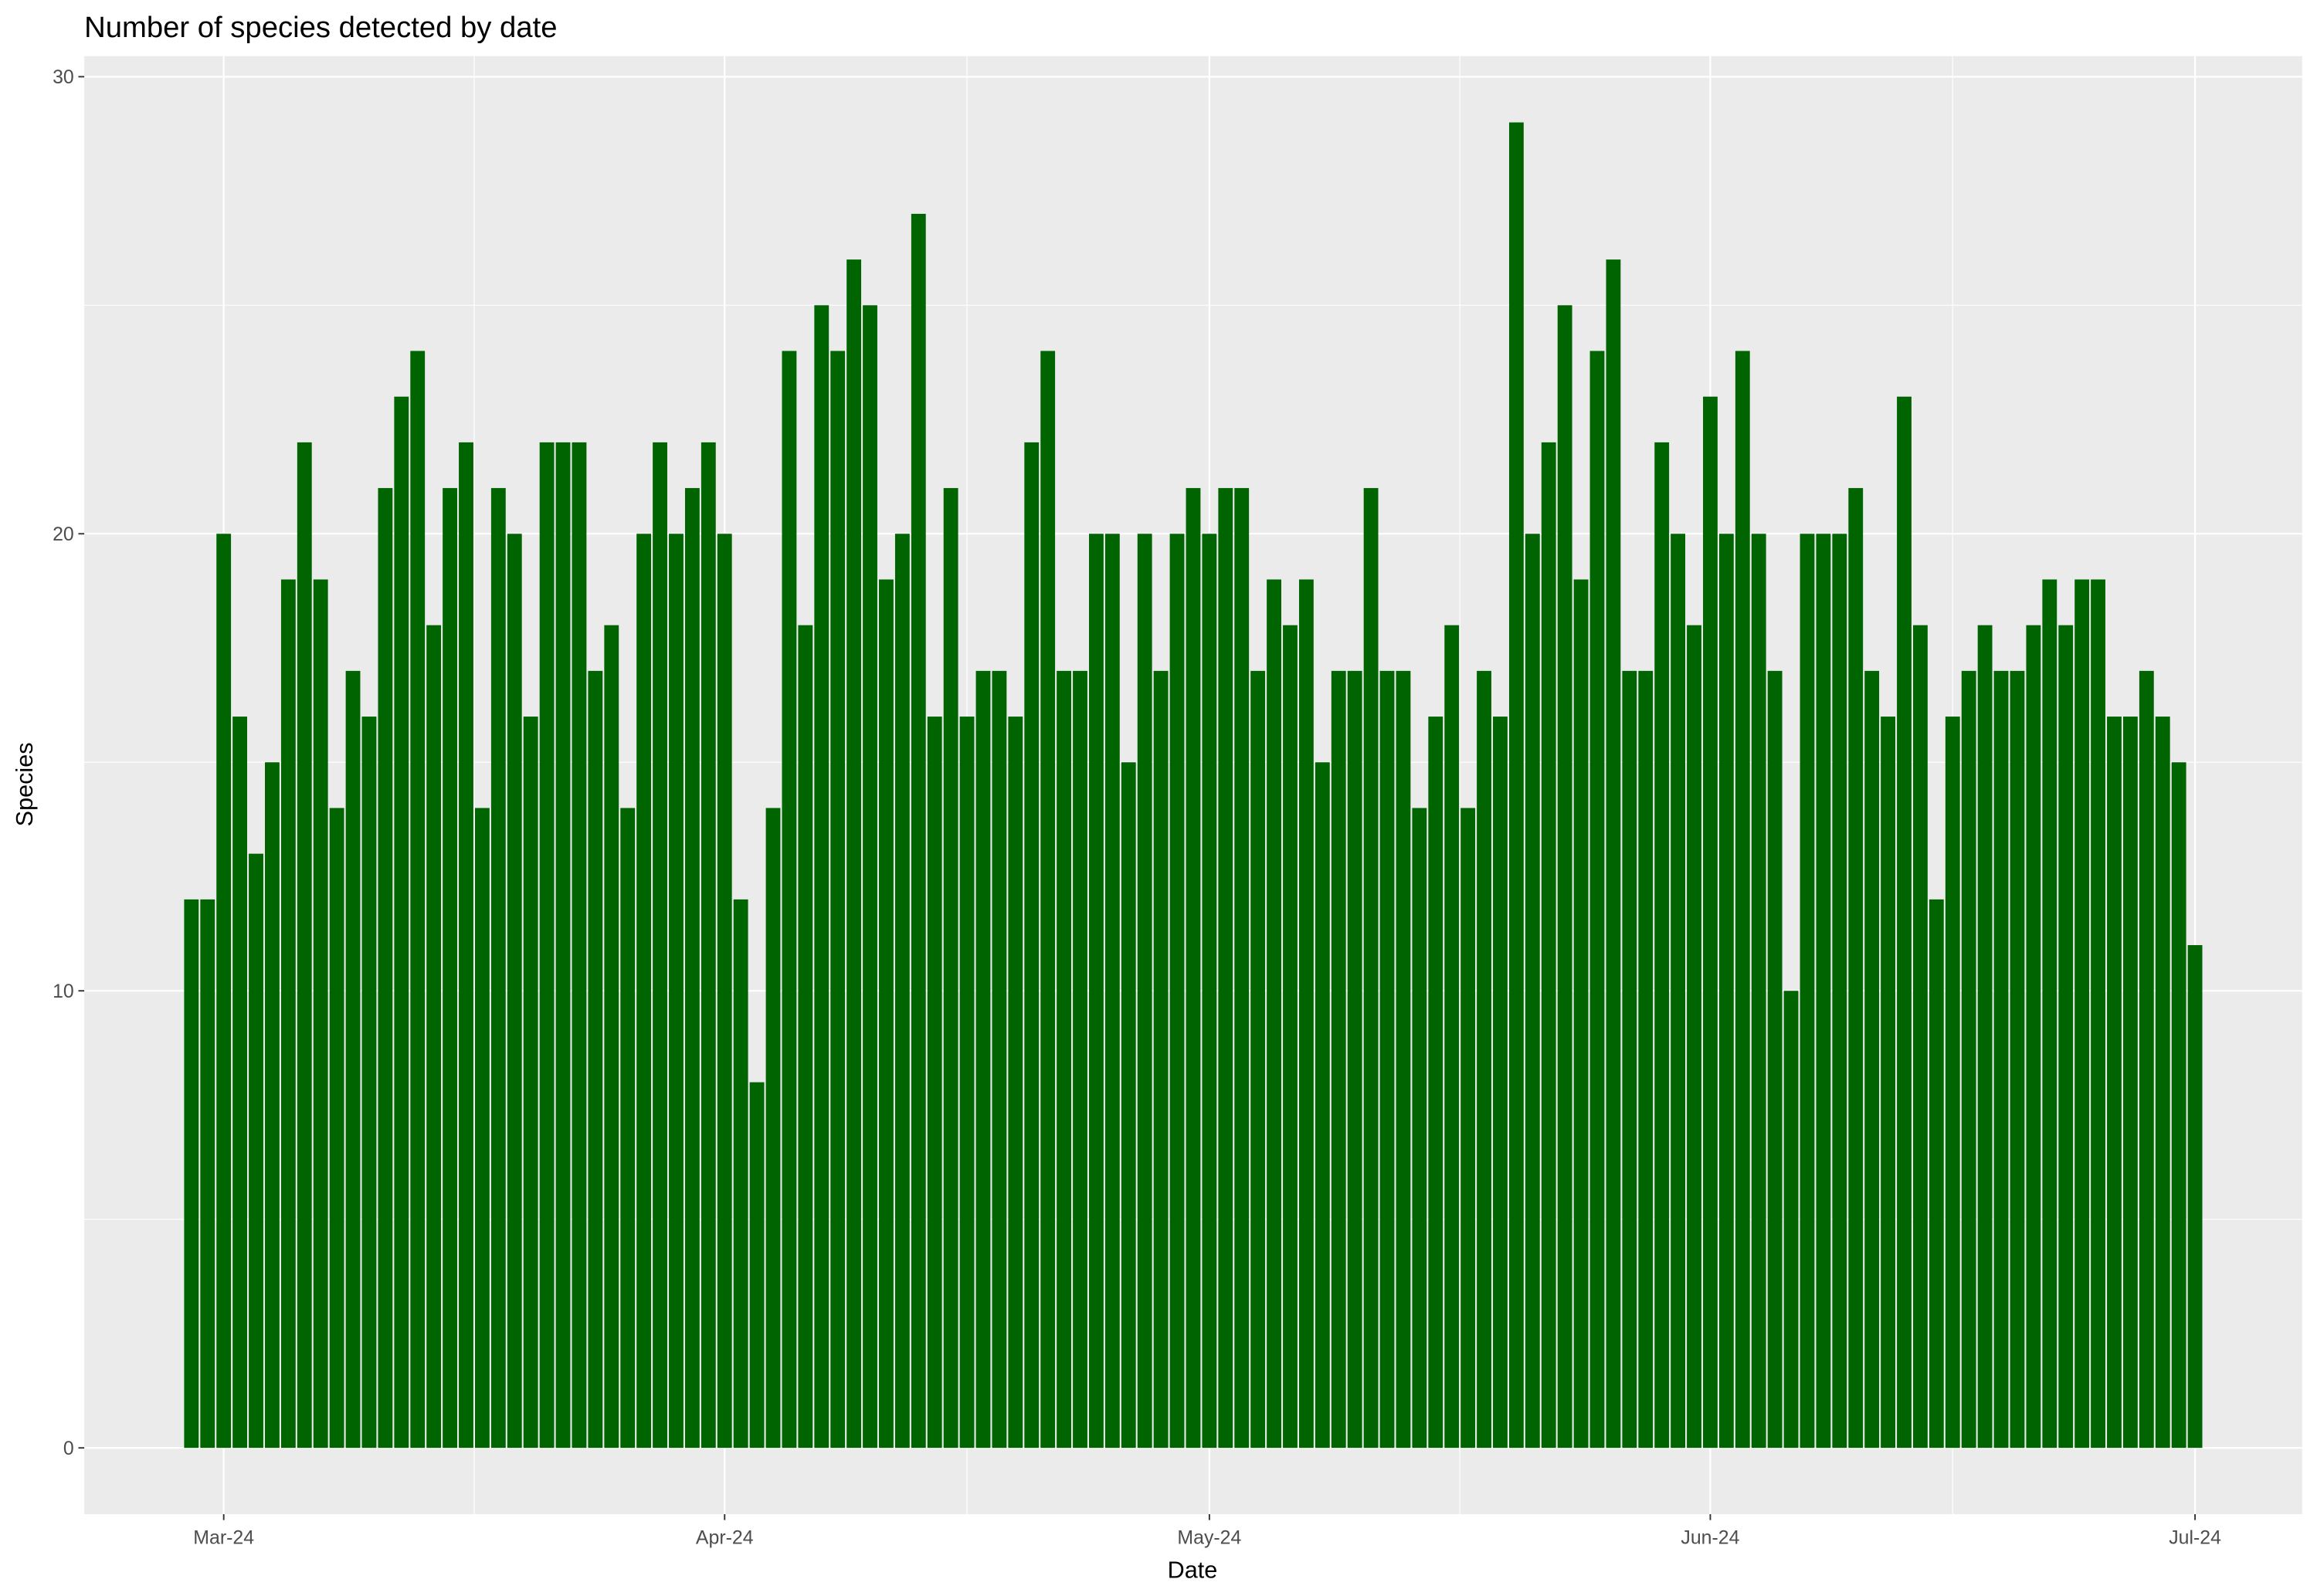 The height and width of the screenshot is (1596, 2317). Describe the element at coordinates (63, 534) in the screenshot. I see `y-tick-label: 20` at that location.